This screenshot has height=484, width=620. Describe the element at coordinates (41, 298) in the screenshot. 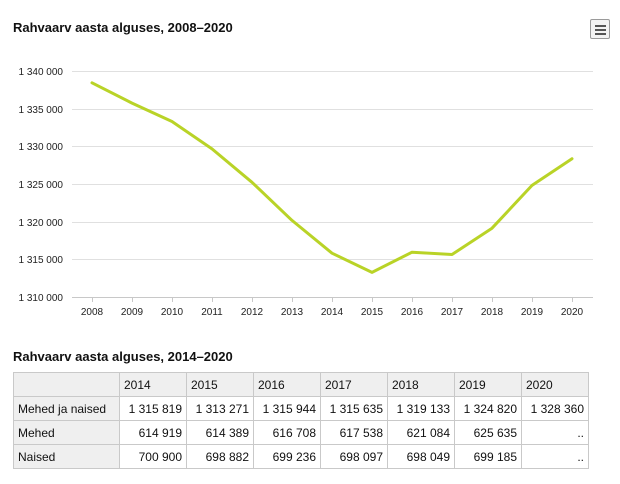

I see `y-tick-label: 1 310 000` at that location.